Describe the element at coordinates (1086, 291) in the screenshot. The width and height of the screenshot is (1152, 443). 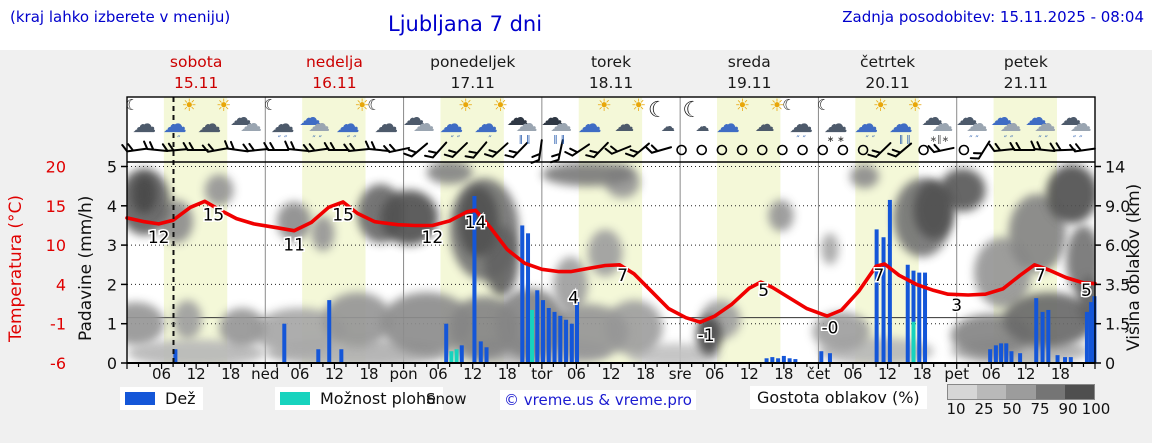
I see `temp-value-label: 5` at that location.